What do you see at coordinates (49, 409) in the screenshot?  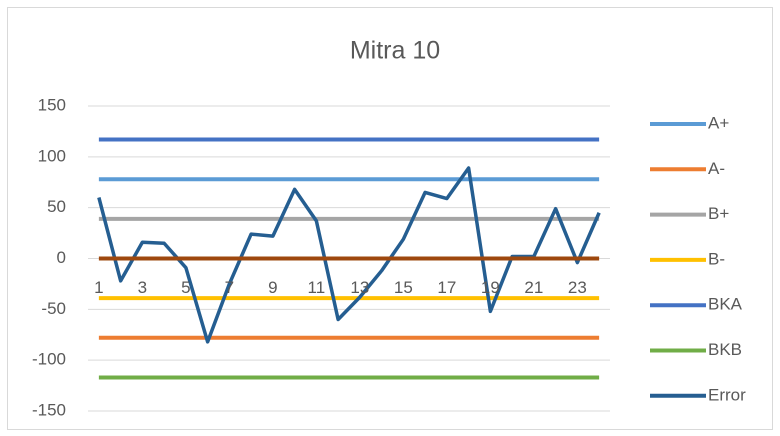 I see `y-tick-label: -150` at bounding box center [49, 409].